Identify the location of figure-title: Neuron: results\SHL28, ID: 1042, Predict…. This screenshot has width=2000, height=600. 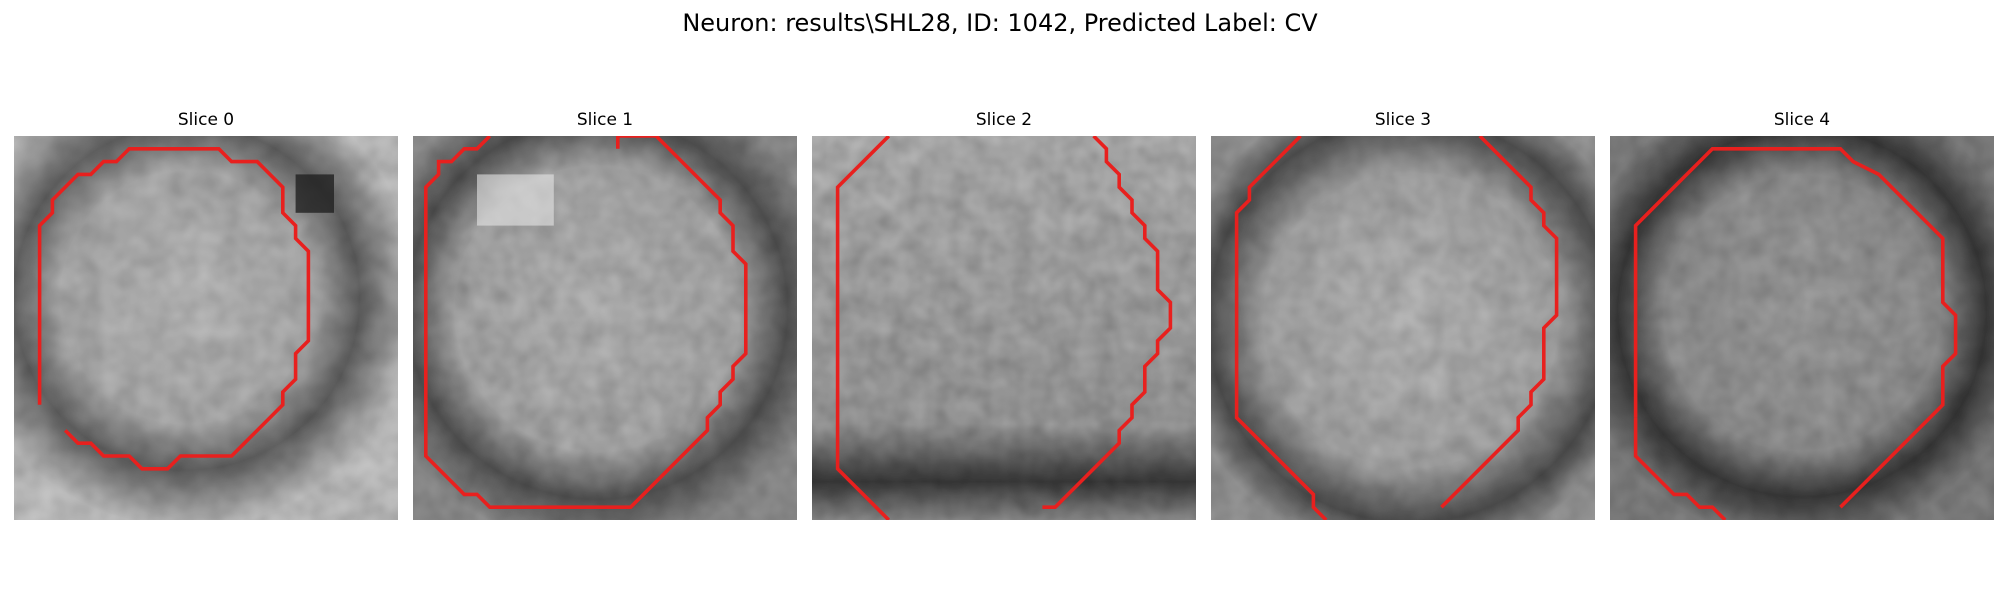
(1000, 23).